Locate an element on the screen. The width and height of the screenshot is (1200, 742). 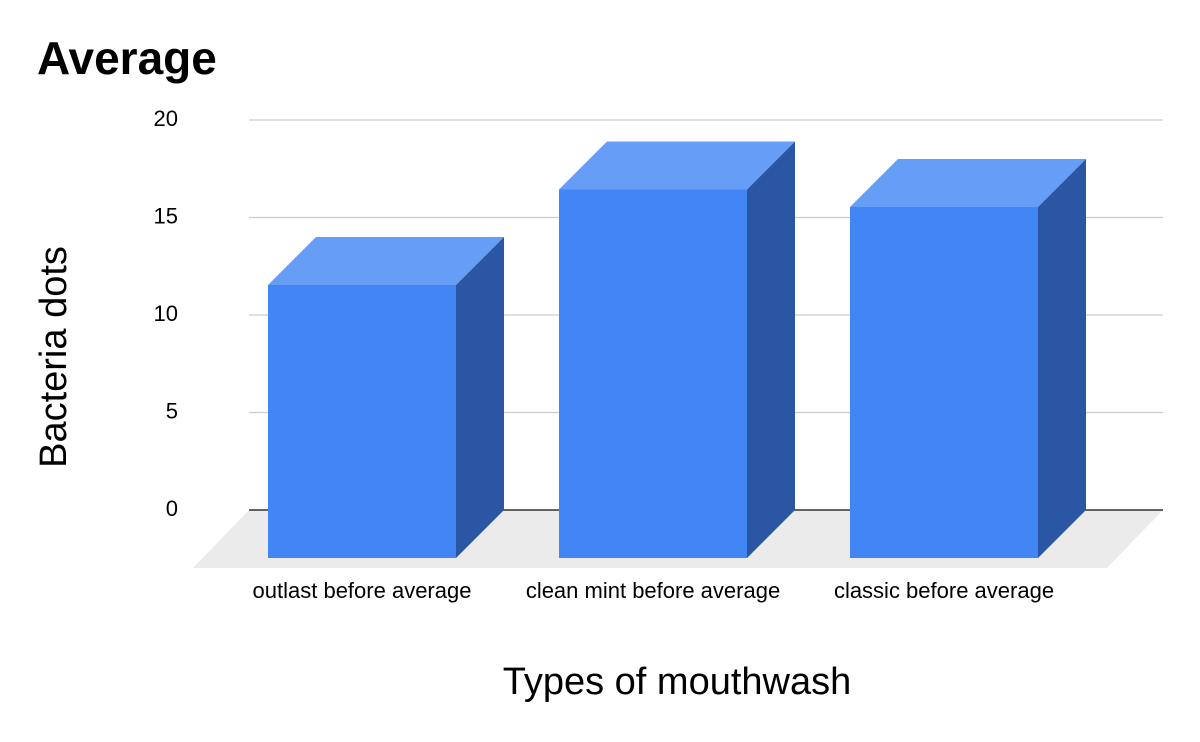
x-tick-label: clean mint before average is located at coordinates (653, 590).